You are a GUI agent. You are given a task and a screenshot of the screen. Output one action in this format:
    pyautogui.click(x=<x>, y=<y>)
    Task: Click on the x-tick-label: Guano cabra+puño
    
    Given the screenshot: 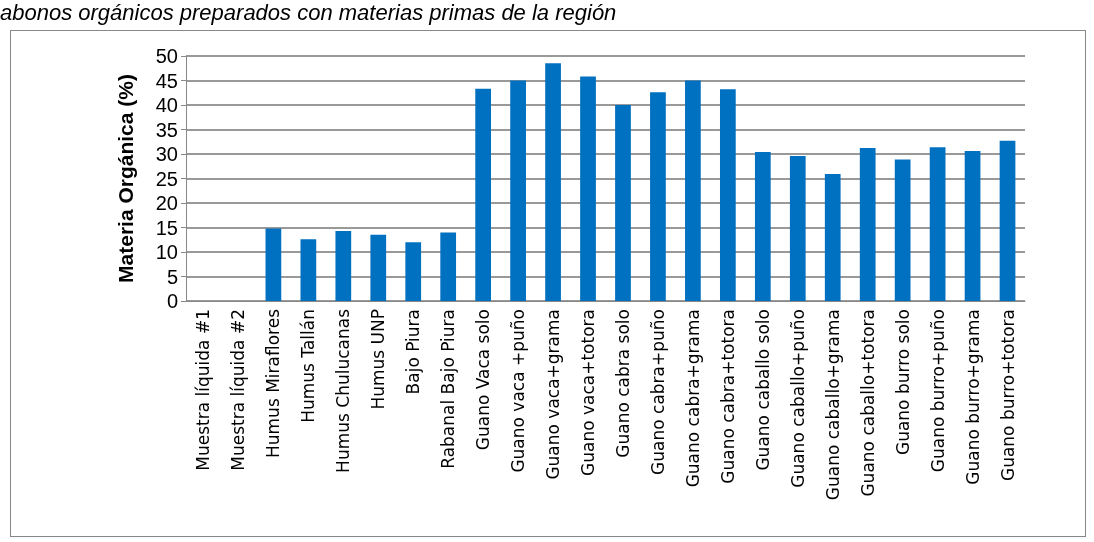 What is the action you would take?
    pyautogui.click(x=657, y=392)
    